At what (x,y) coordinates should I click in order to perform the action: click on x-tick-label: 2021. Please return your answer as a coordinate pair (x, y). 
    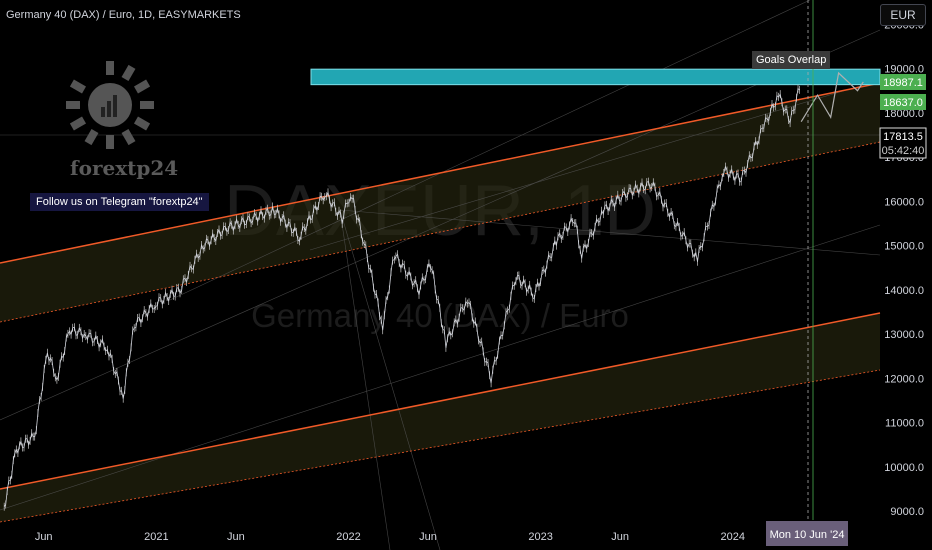
    Looking at the image, I should click on (156, 537).